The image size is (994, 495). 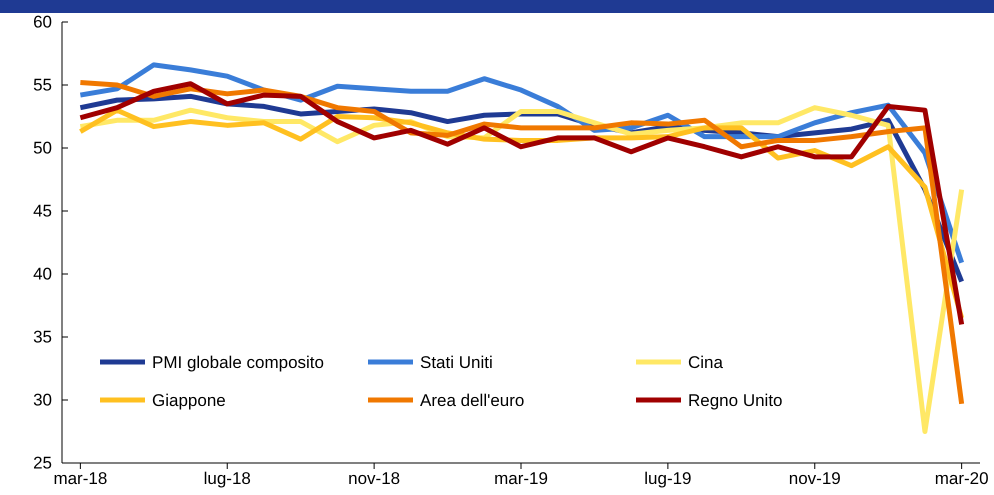 What do you see at coordinates (521, 478) in the screenshot?
I see `x-tick-label: mar-19` at bounding box center [521, 478].